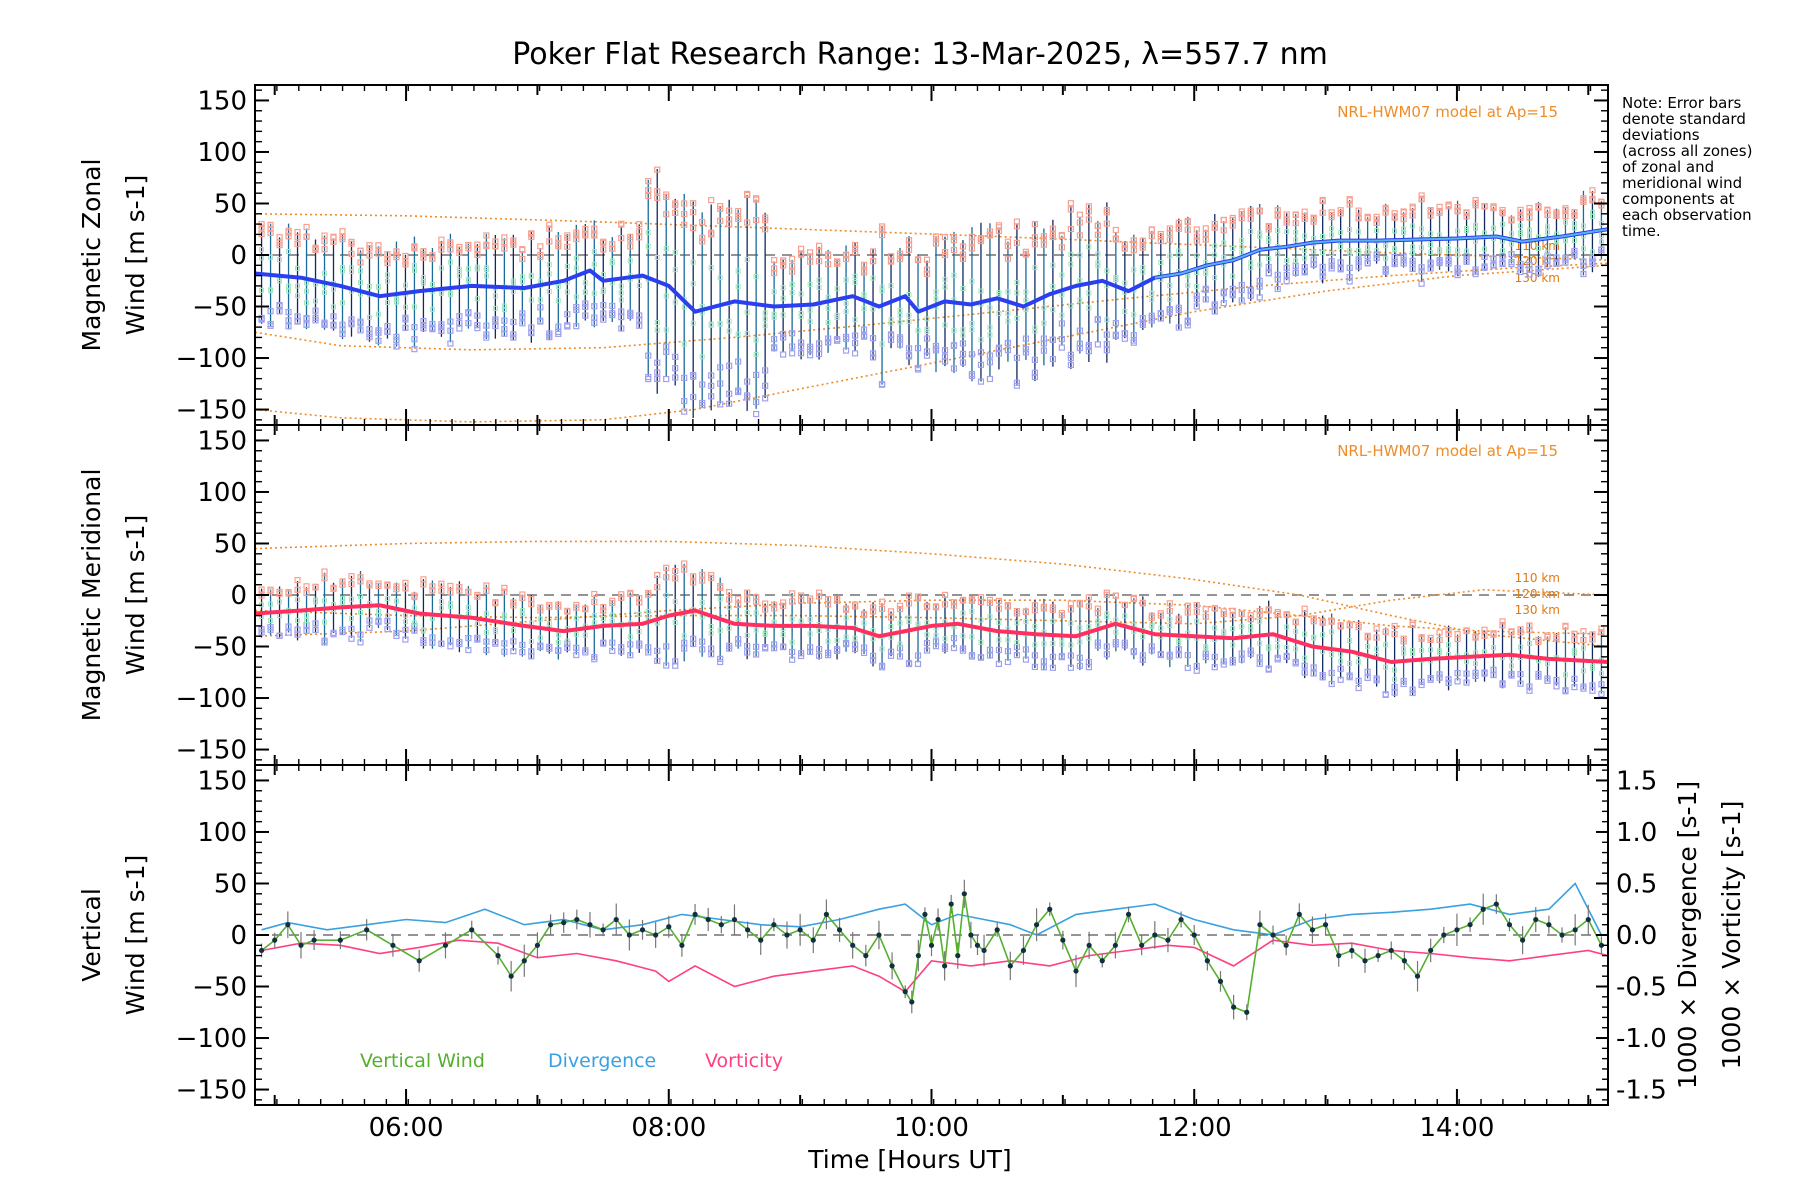  I want to click on note-line: meridional wind, so click(1682, 183).